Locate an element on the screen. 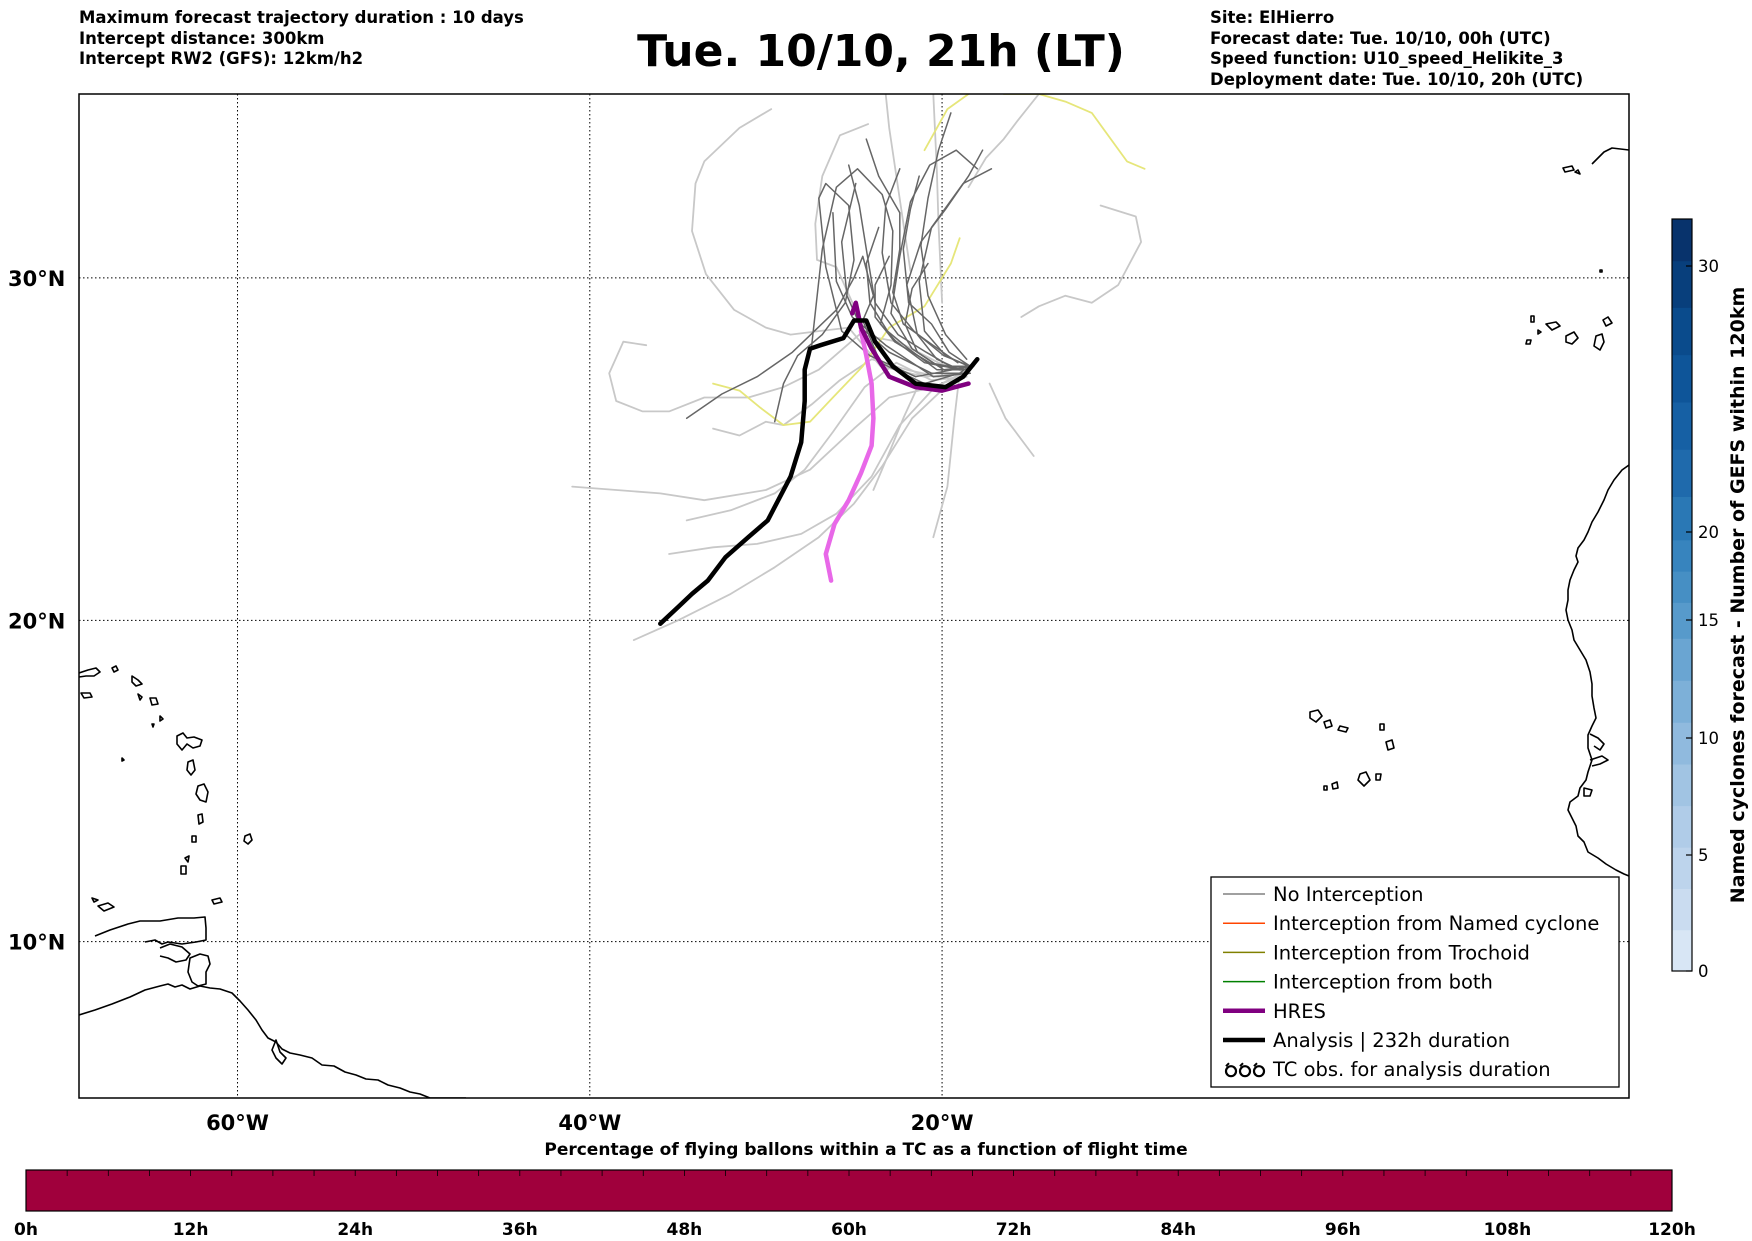 Image resolution: width=1752 pixels, height=1241 pixels. colorbar-frame is located at coordinates (1682, 595).